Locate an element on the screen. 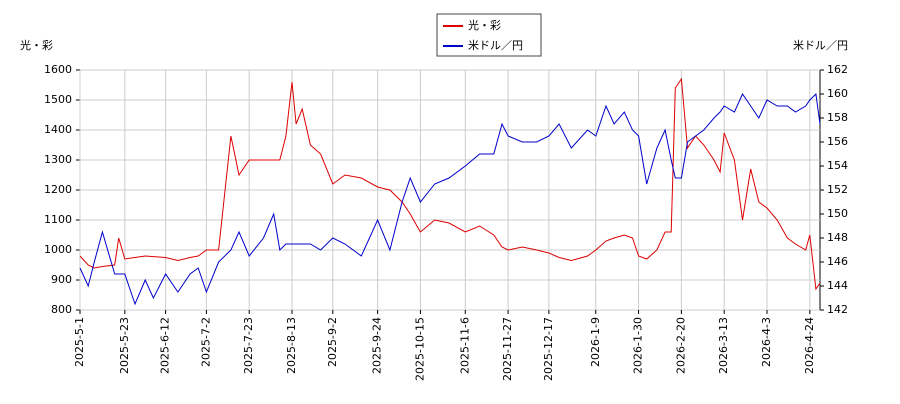 Image resolution: width=900 pixels, height=404 pixels. x-tick-label: 2025-6-12 is located at coordinates (165, 345).